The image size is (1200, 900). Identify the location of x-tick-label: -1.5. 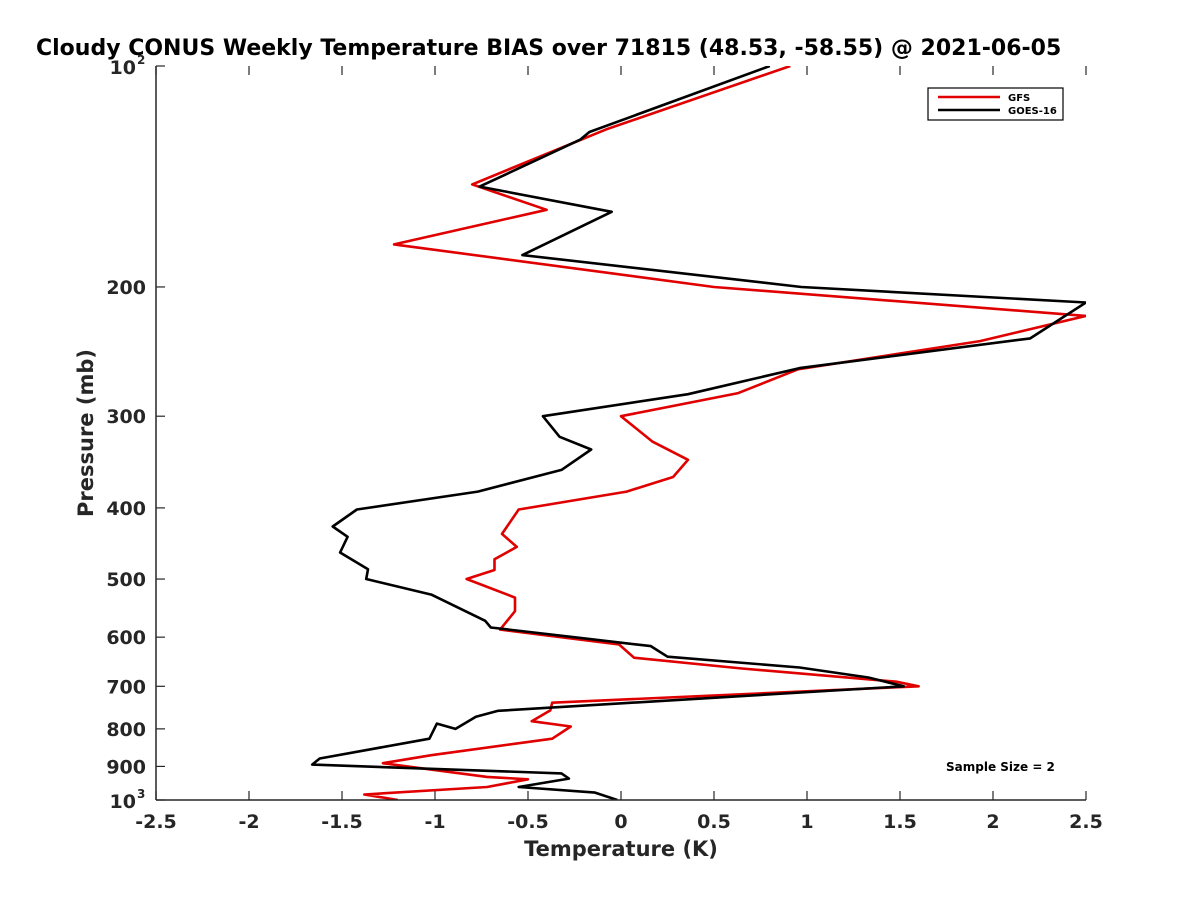
(342, 822).